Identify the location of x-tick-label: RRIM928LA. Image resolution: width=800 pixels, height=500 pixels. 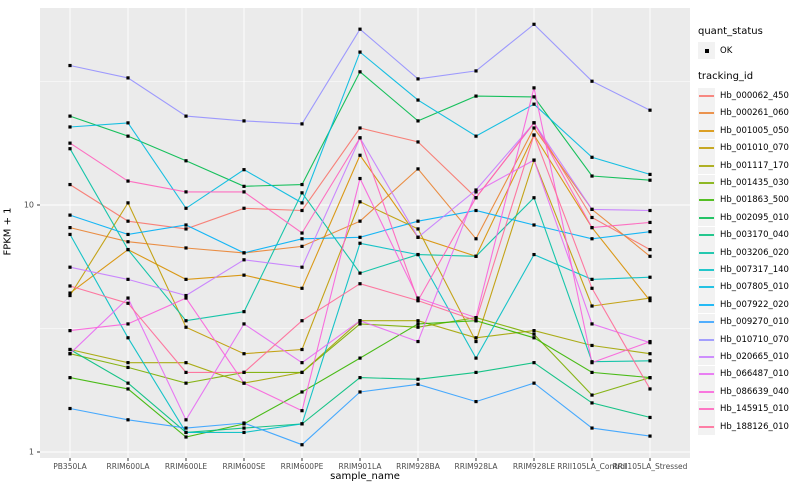
(477, 466).